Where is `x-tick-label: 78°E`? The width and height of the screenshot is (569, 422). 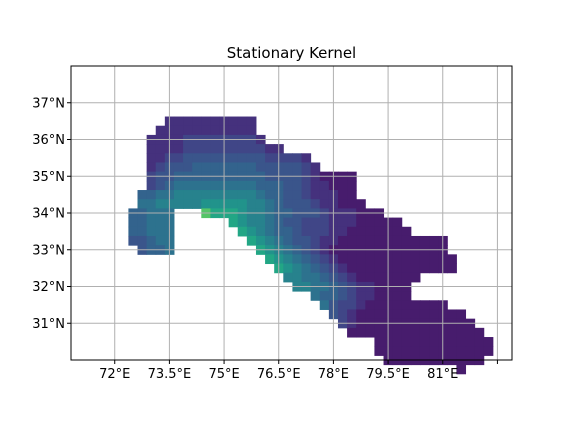
x-tick-label: 78°E is located at coordinates (333, 374).